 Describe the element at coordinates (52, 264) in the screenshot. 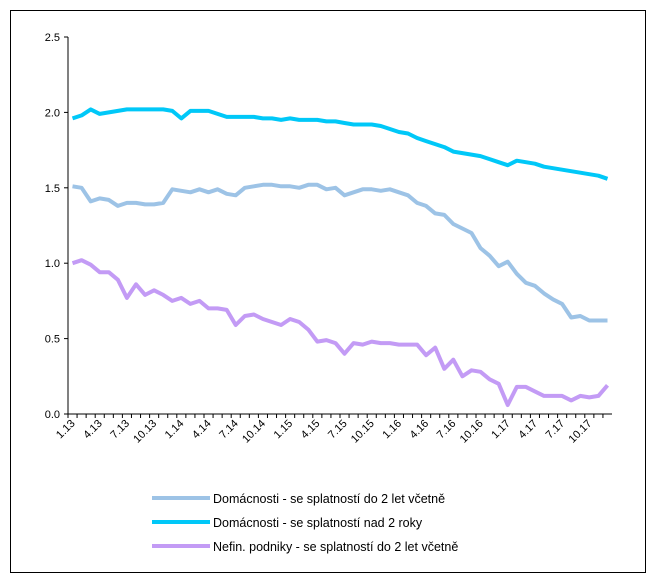

I see `y-tick-label: 1.0` at that location.